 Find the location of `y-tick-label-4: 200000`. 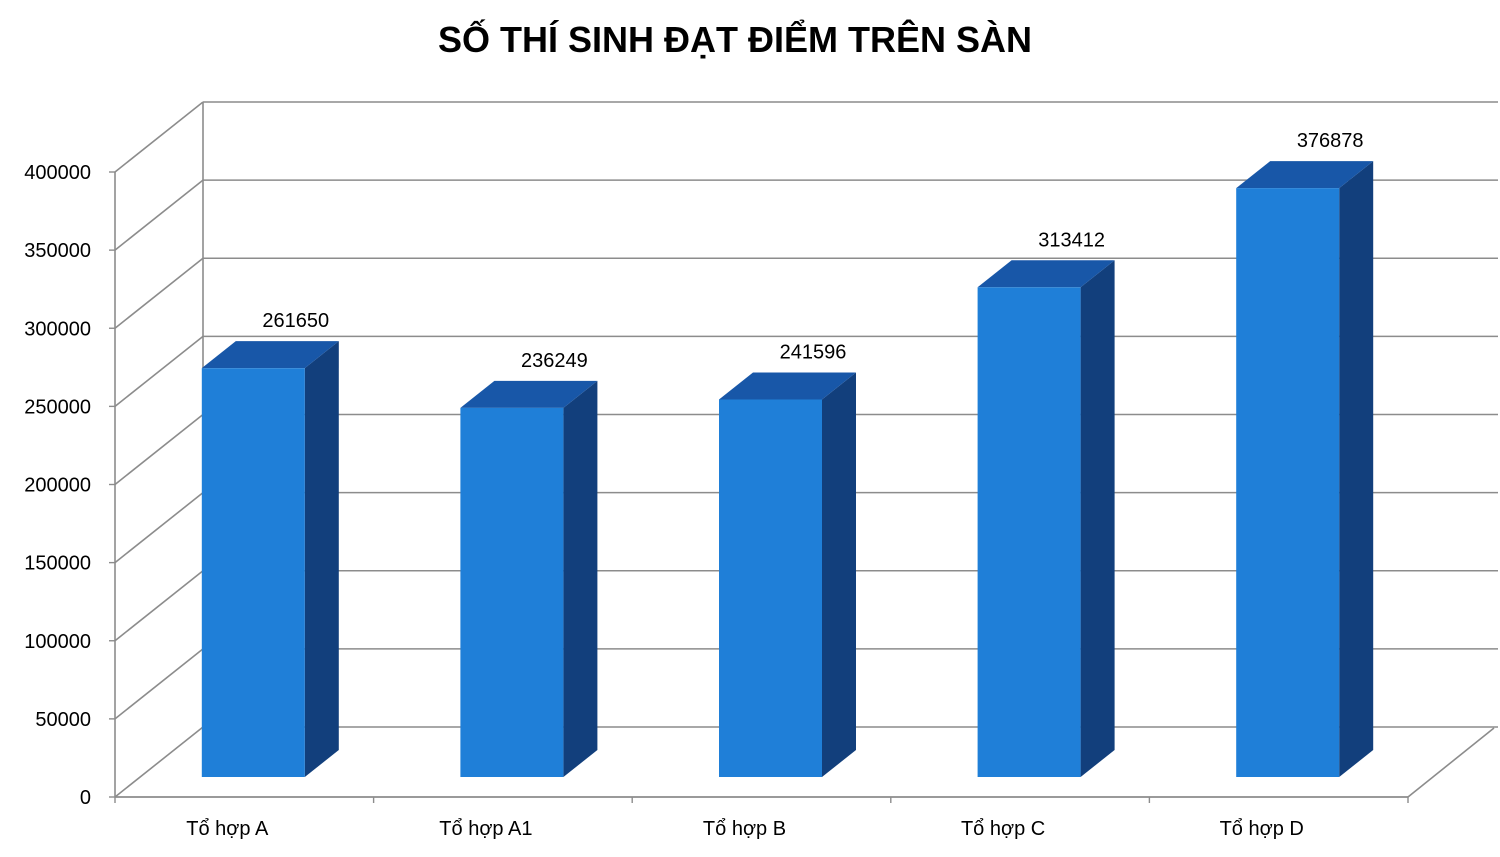

y-tick-label-4: 200000 is located at coordinates (57, 486).